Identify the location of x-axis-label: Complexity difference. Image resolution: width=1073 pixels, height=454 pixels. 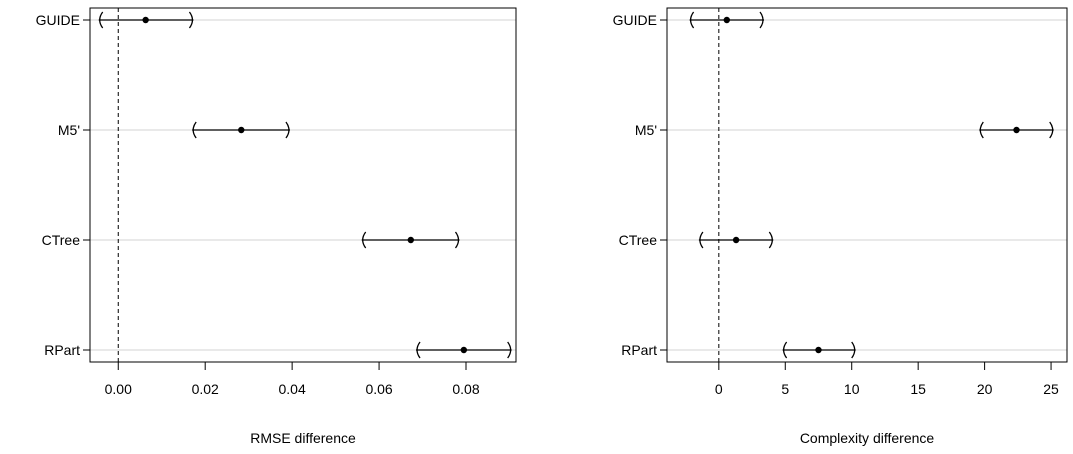
(867, 438).